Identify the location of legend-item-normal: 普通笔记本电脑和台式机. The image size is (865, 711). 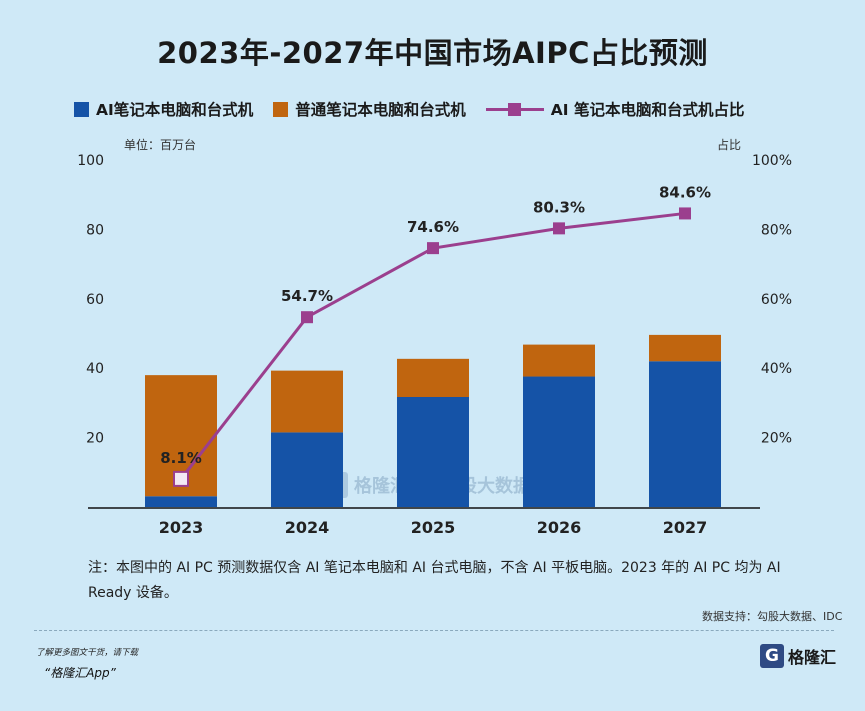
(369, 109).